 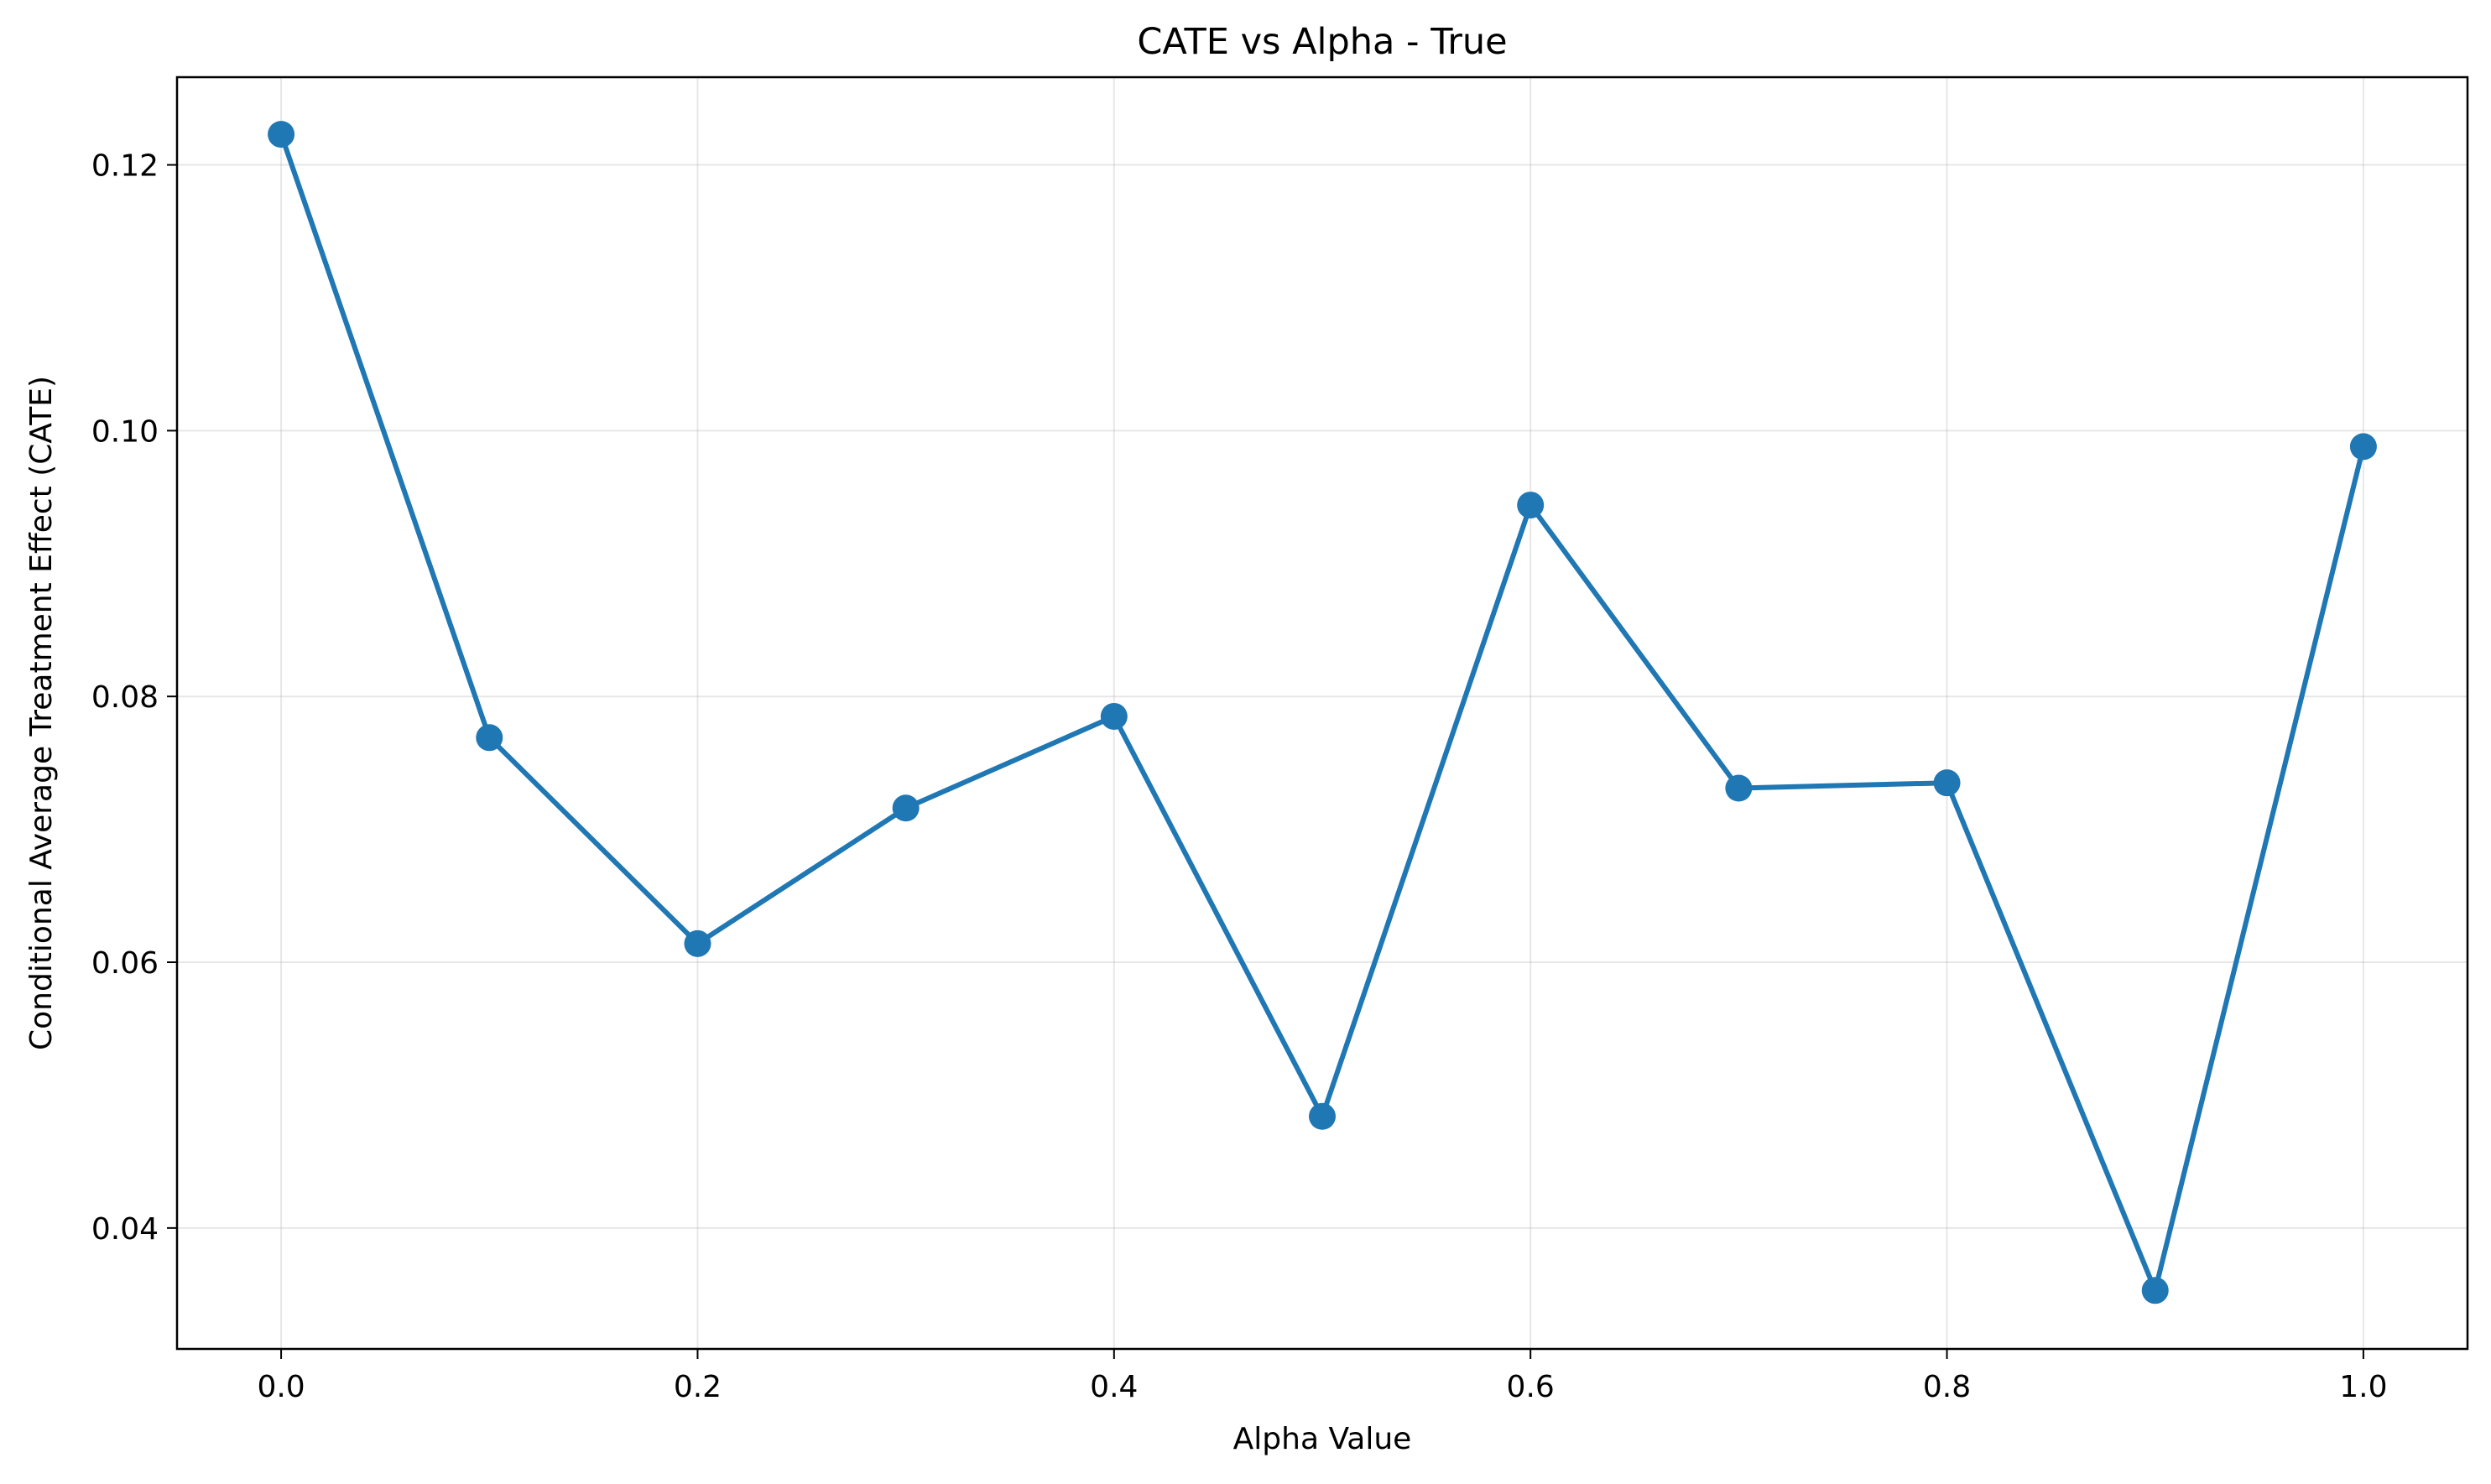 I want to click on x-tick-label: 0.0, so click(x=281, y=1387).